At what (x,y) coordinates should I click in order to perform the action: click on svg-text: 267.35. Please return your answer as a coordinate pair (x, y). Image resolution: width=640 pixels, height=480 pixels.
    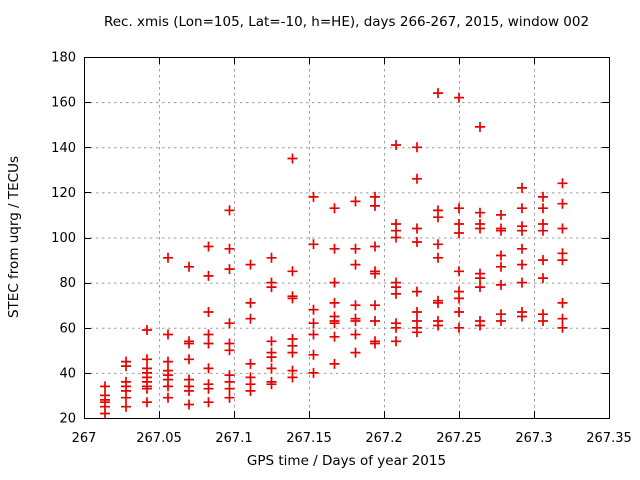
    Looking at the image, I should click on (609, 438).